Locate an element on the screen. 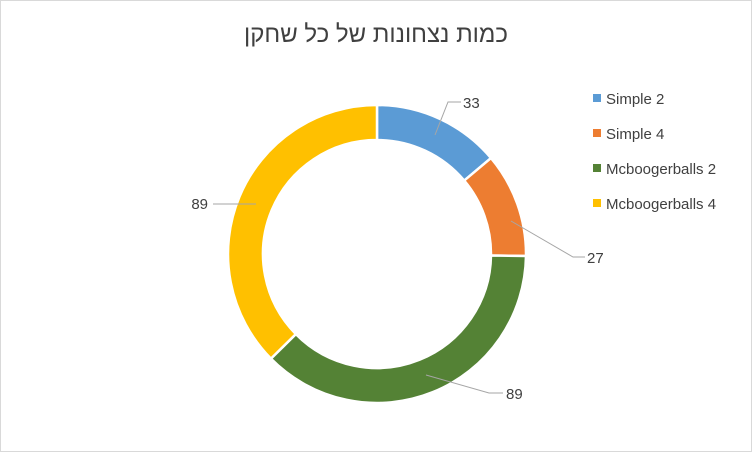  legend-label-1: Simple 2 is located at coordinates (635, 99).